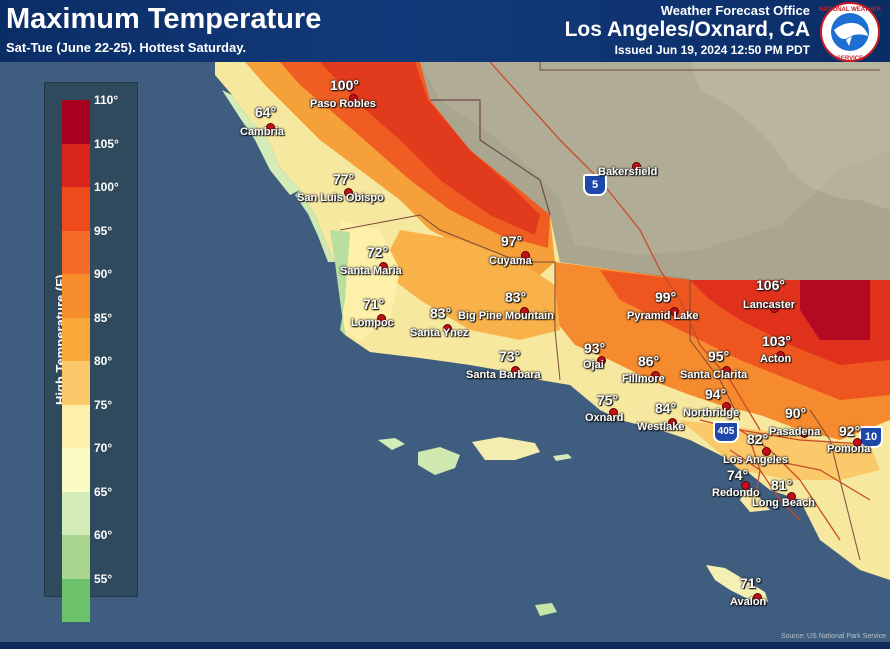  Describe the element at coordinates (126, 47) in the screenshot. I see `page-subtitle: Sat-Tue (June 22-25). Hottest Saturday.` at that location.